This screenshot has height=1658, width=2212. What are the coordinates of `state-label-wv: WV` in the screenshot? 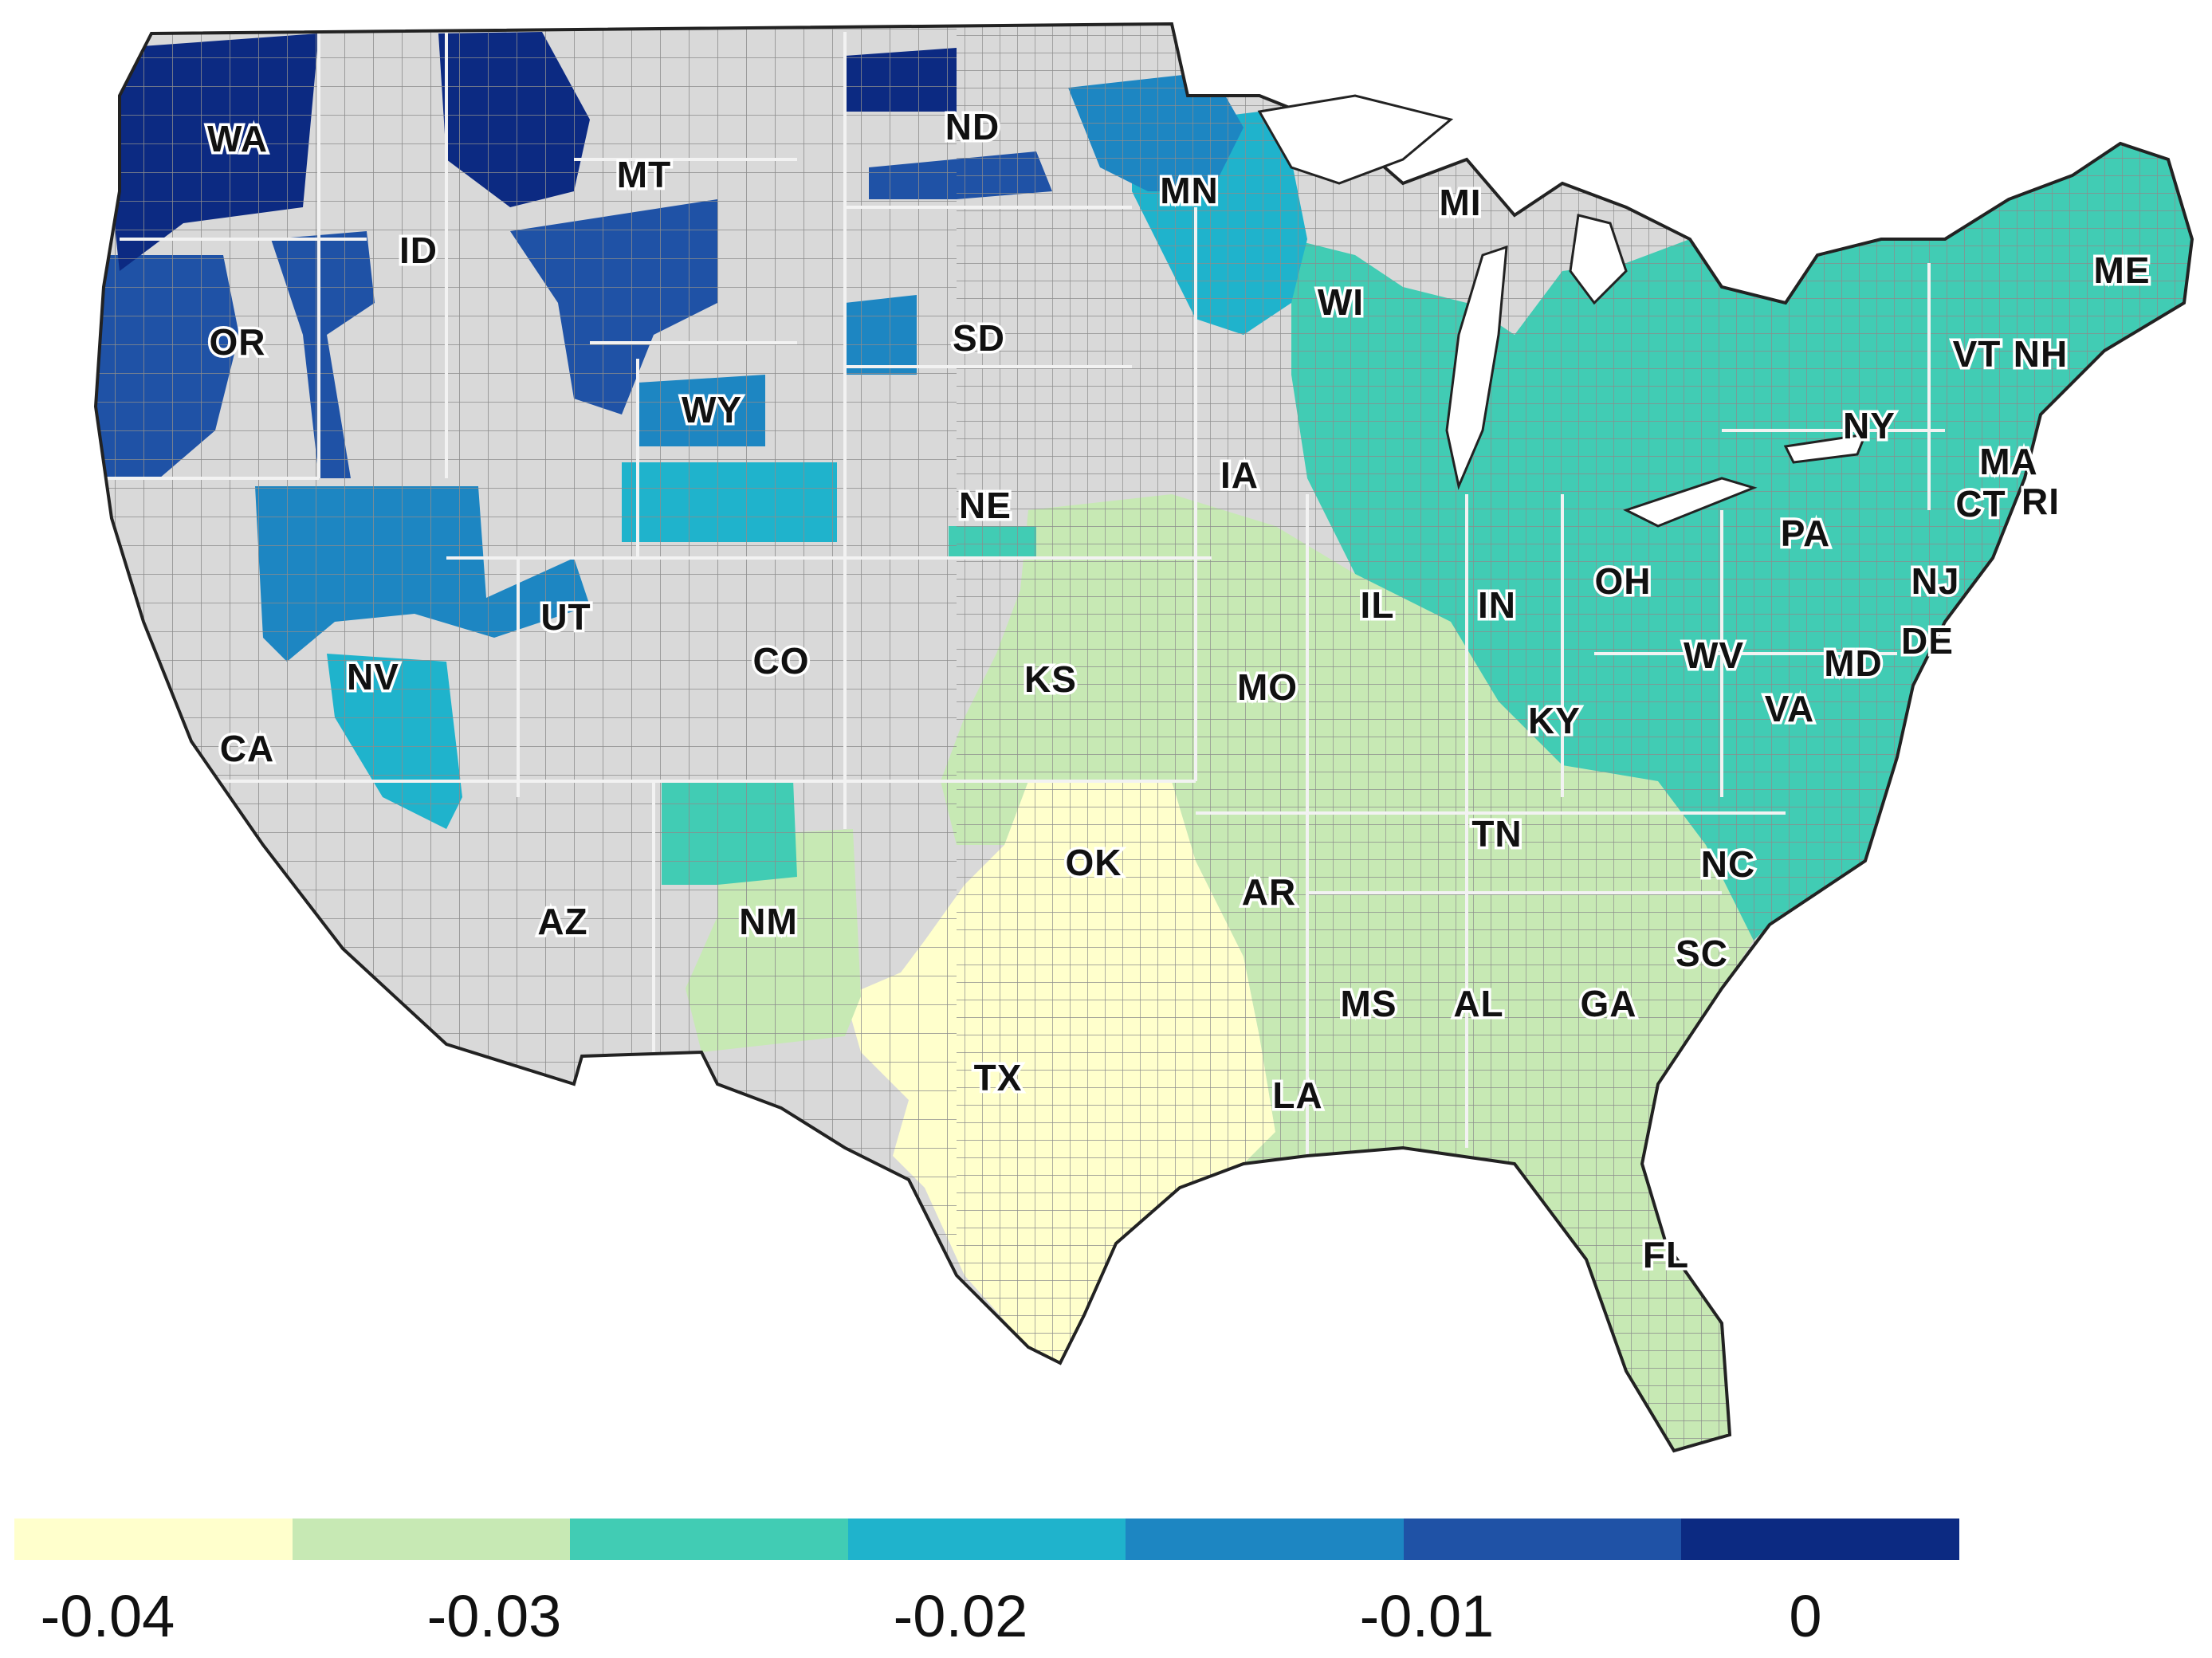 It's located at (1714, 655).